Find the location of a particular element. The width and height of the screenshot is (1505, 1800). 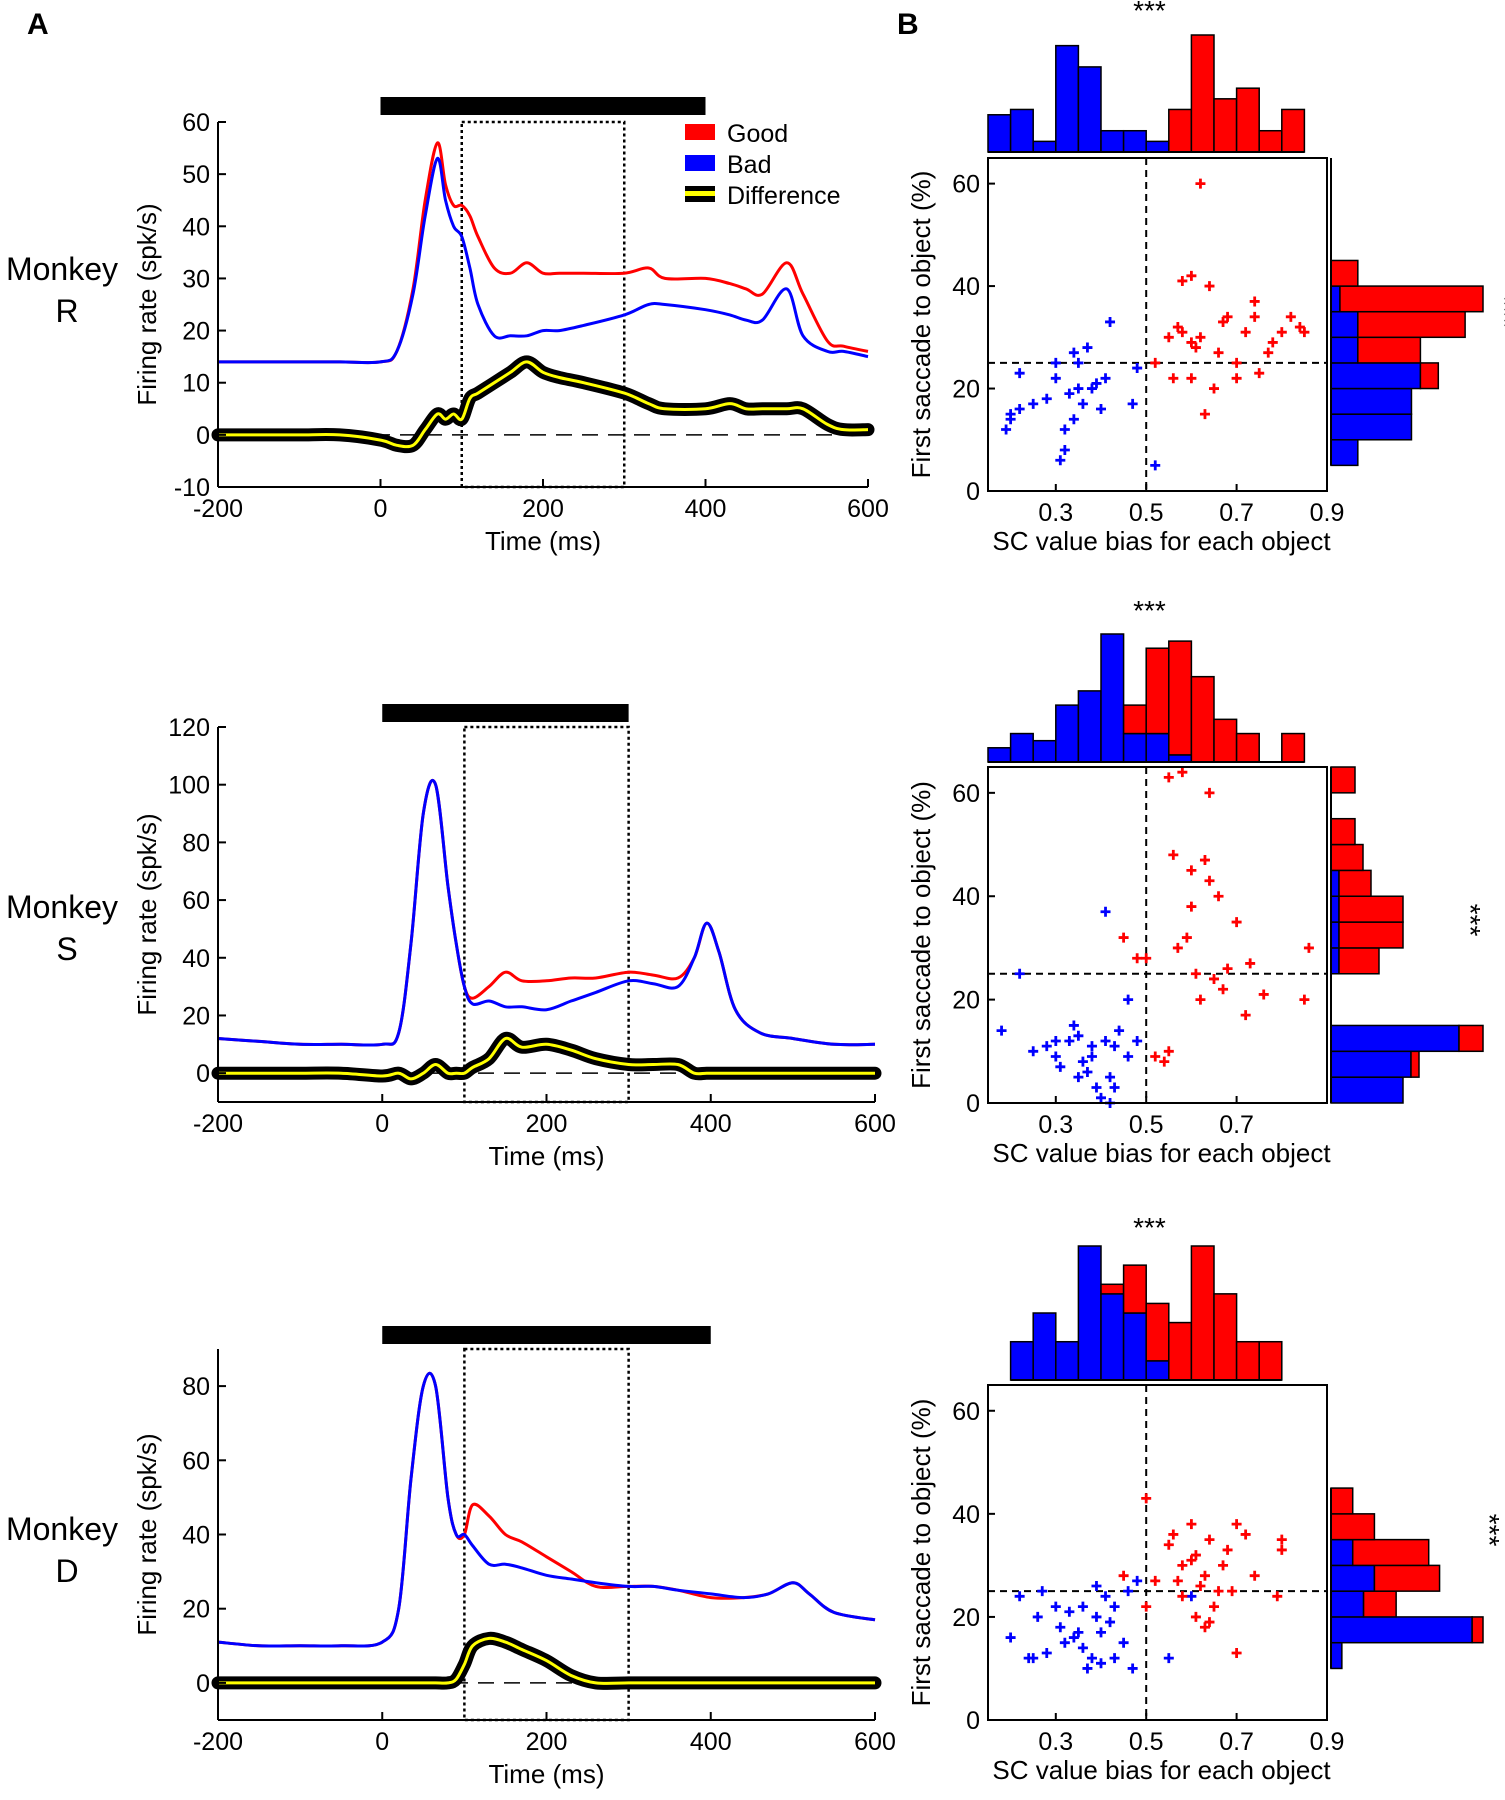

y-tick-label: 50 is located at coordinates (196, 175).